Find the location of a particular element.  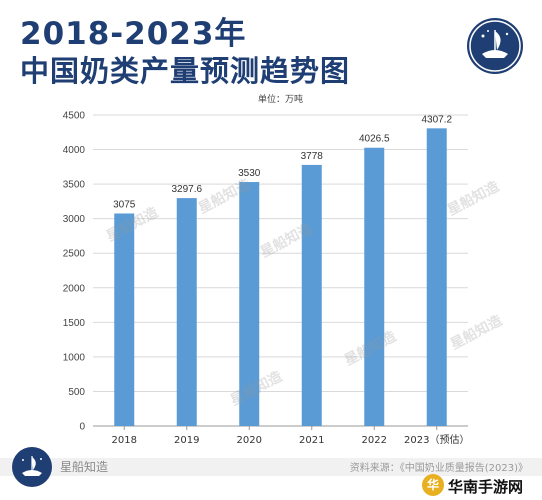

y-tick-label: 4500 is located at coordinates (74, 116).